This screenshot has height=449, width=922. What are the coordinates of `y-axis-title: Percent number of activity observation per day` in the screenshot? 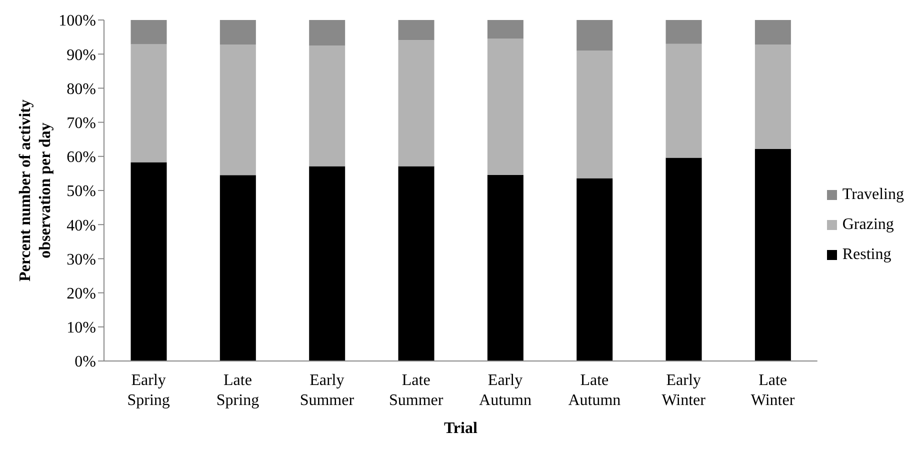 It's located at (35, 190).